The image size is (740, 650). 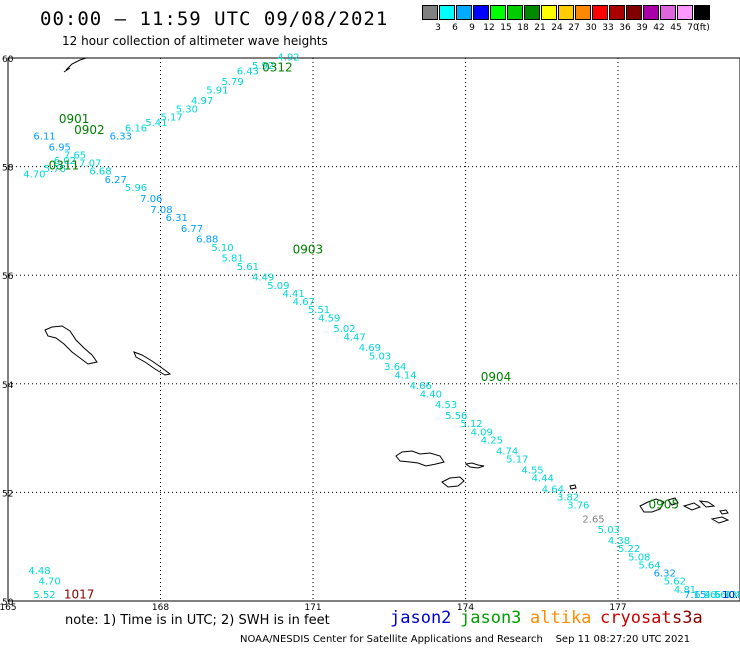 What do you see at coordinates (233, 259) in the screenshot?
I see `swh-value: 5.81` at bounding box center [233, 259].